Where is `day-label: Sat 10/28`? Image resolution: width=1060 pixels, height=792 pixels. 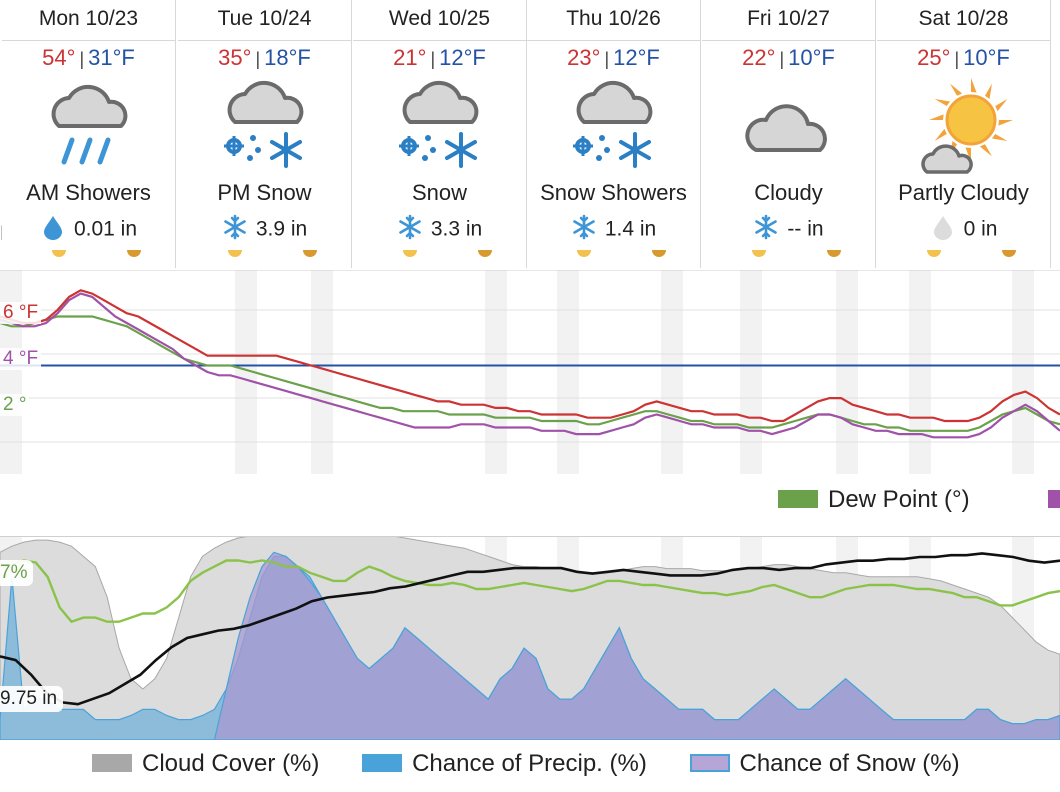 day-label: Sat 10/28 is located at coordinates (963, 20).